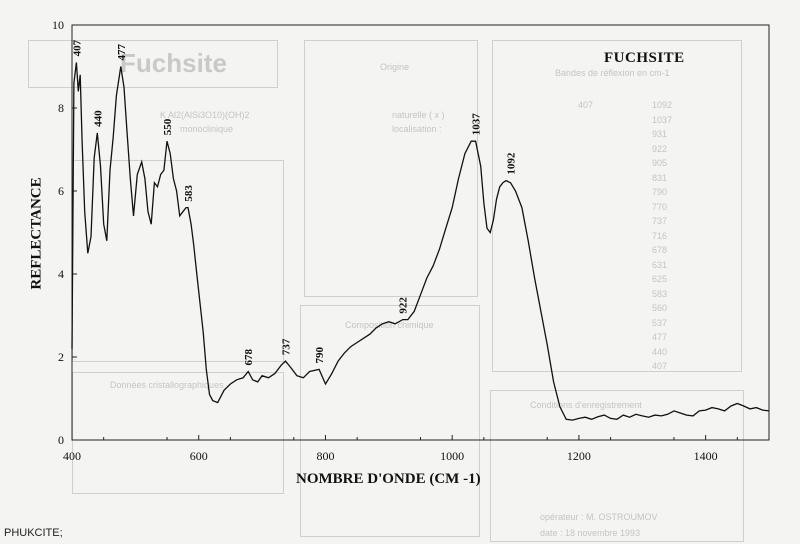  Describe the element at coordinates (72, 456) in the screenshot. I see `x-tick-label: 400` at that location.